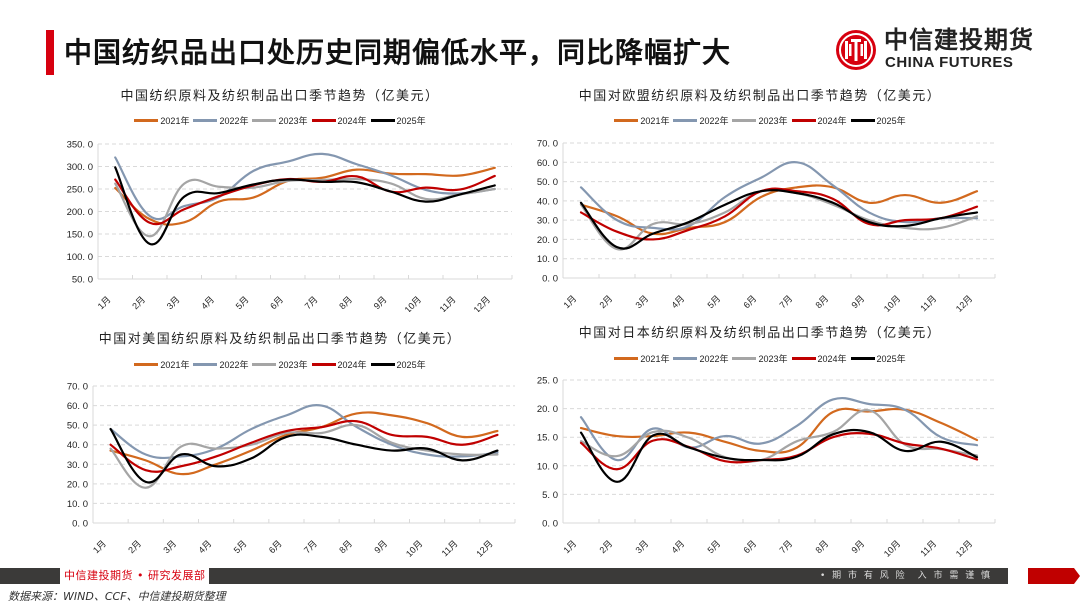  What do you see at coordinates (275, 546) in the screenshot?
I see `x-tick-label: 6月` at bounding box center [275, 546].